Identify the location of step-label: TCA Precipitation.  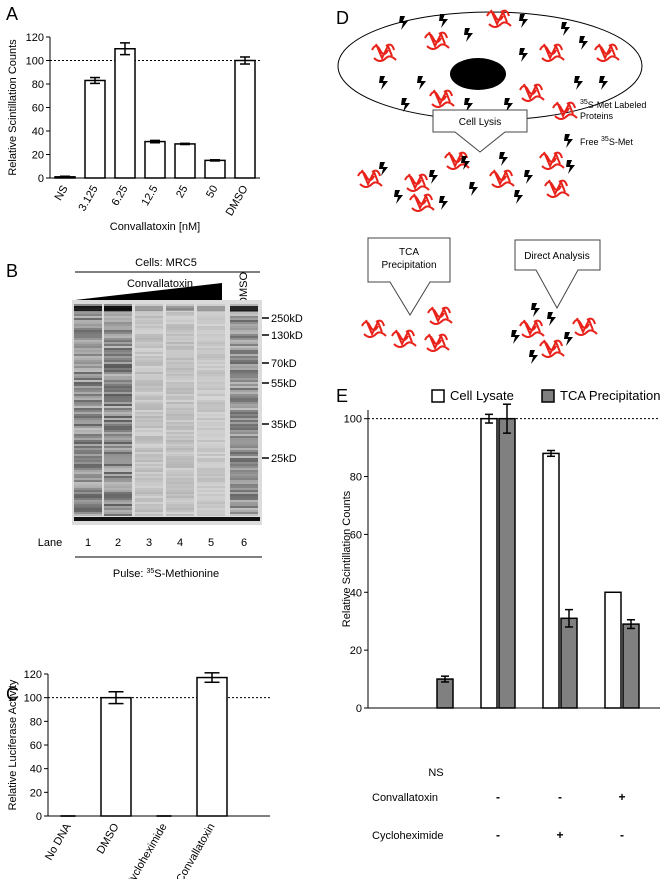
(408, 259).